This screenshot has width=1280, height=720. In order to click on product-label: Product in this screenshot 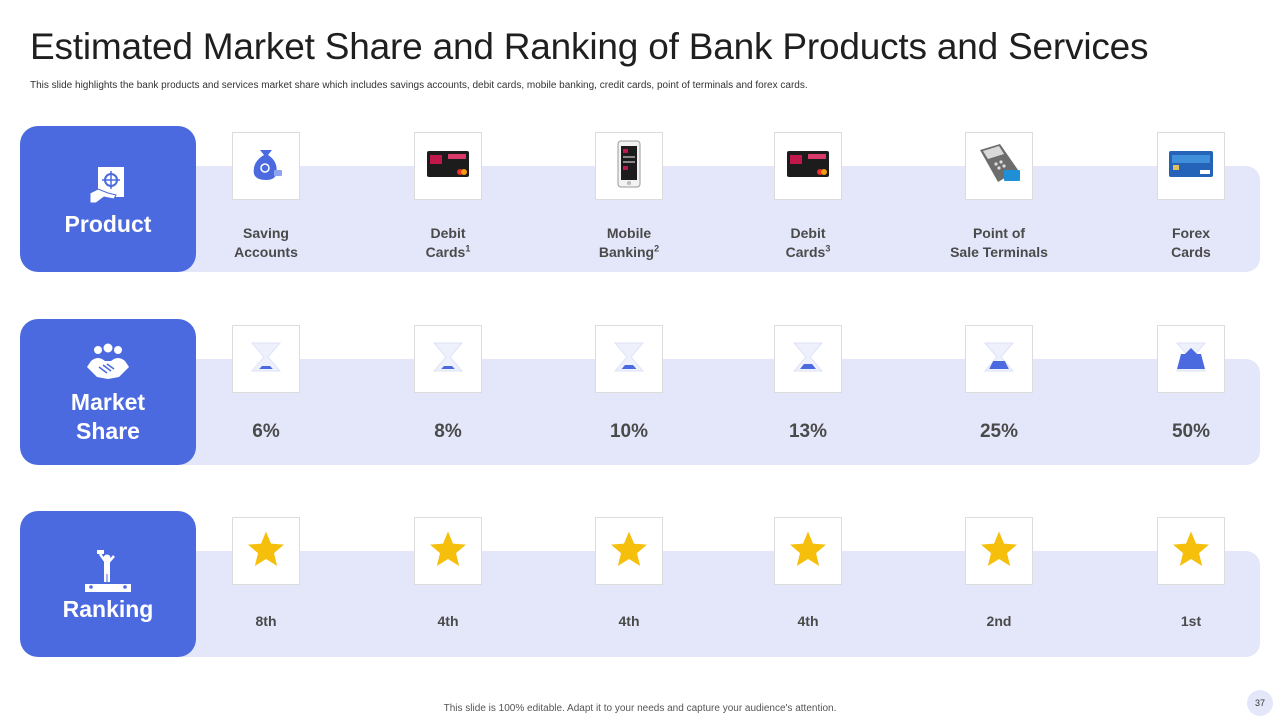, I will do `click(108, 223)`.